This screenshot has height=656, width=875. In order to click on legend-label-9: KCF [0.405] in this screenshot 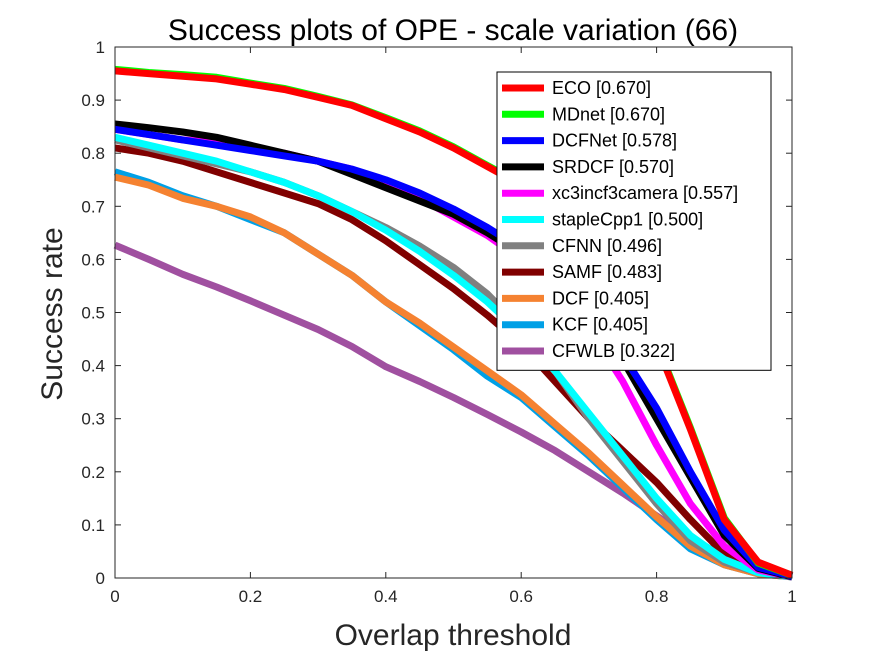, I will do `click(600, 325)`.